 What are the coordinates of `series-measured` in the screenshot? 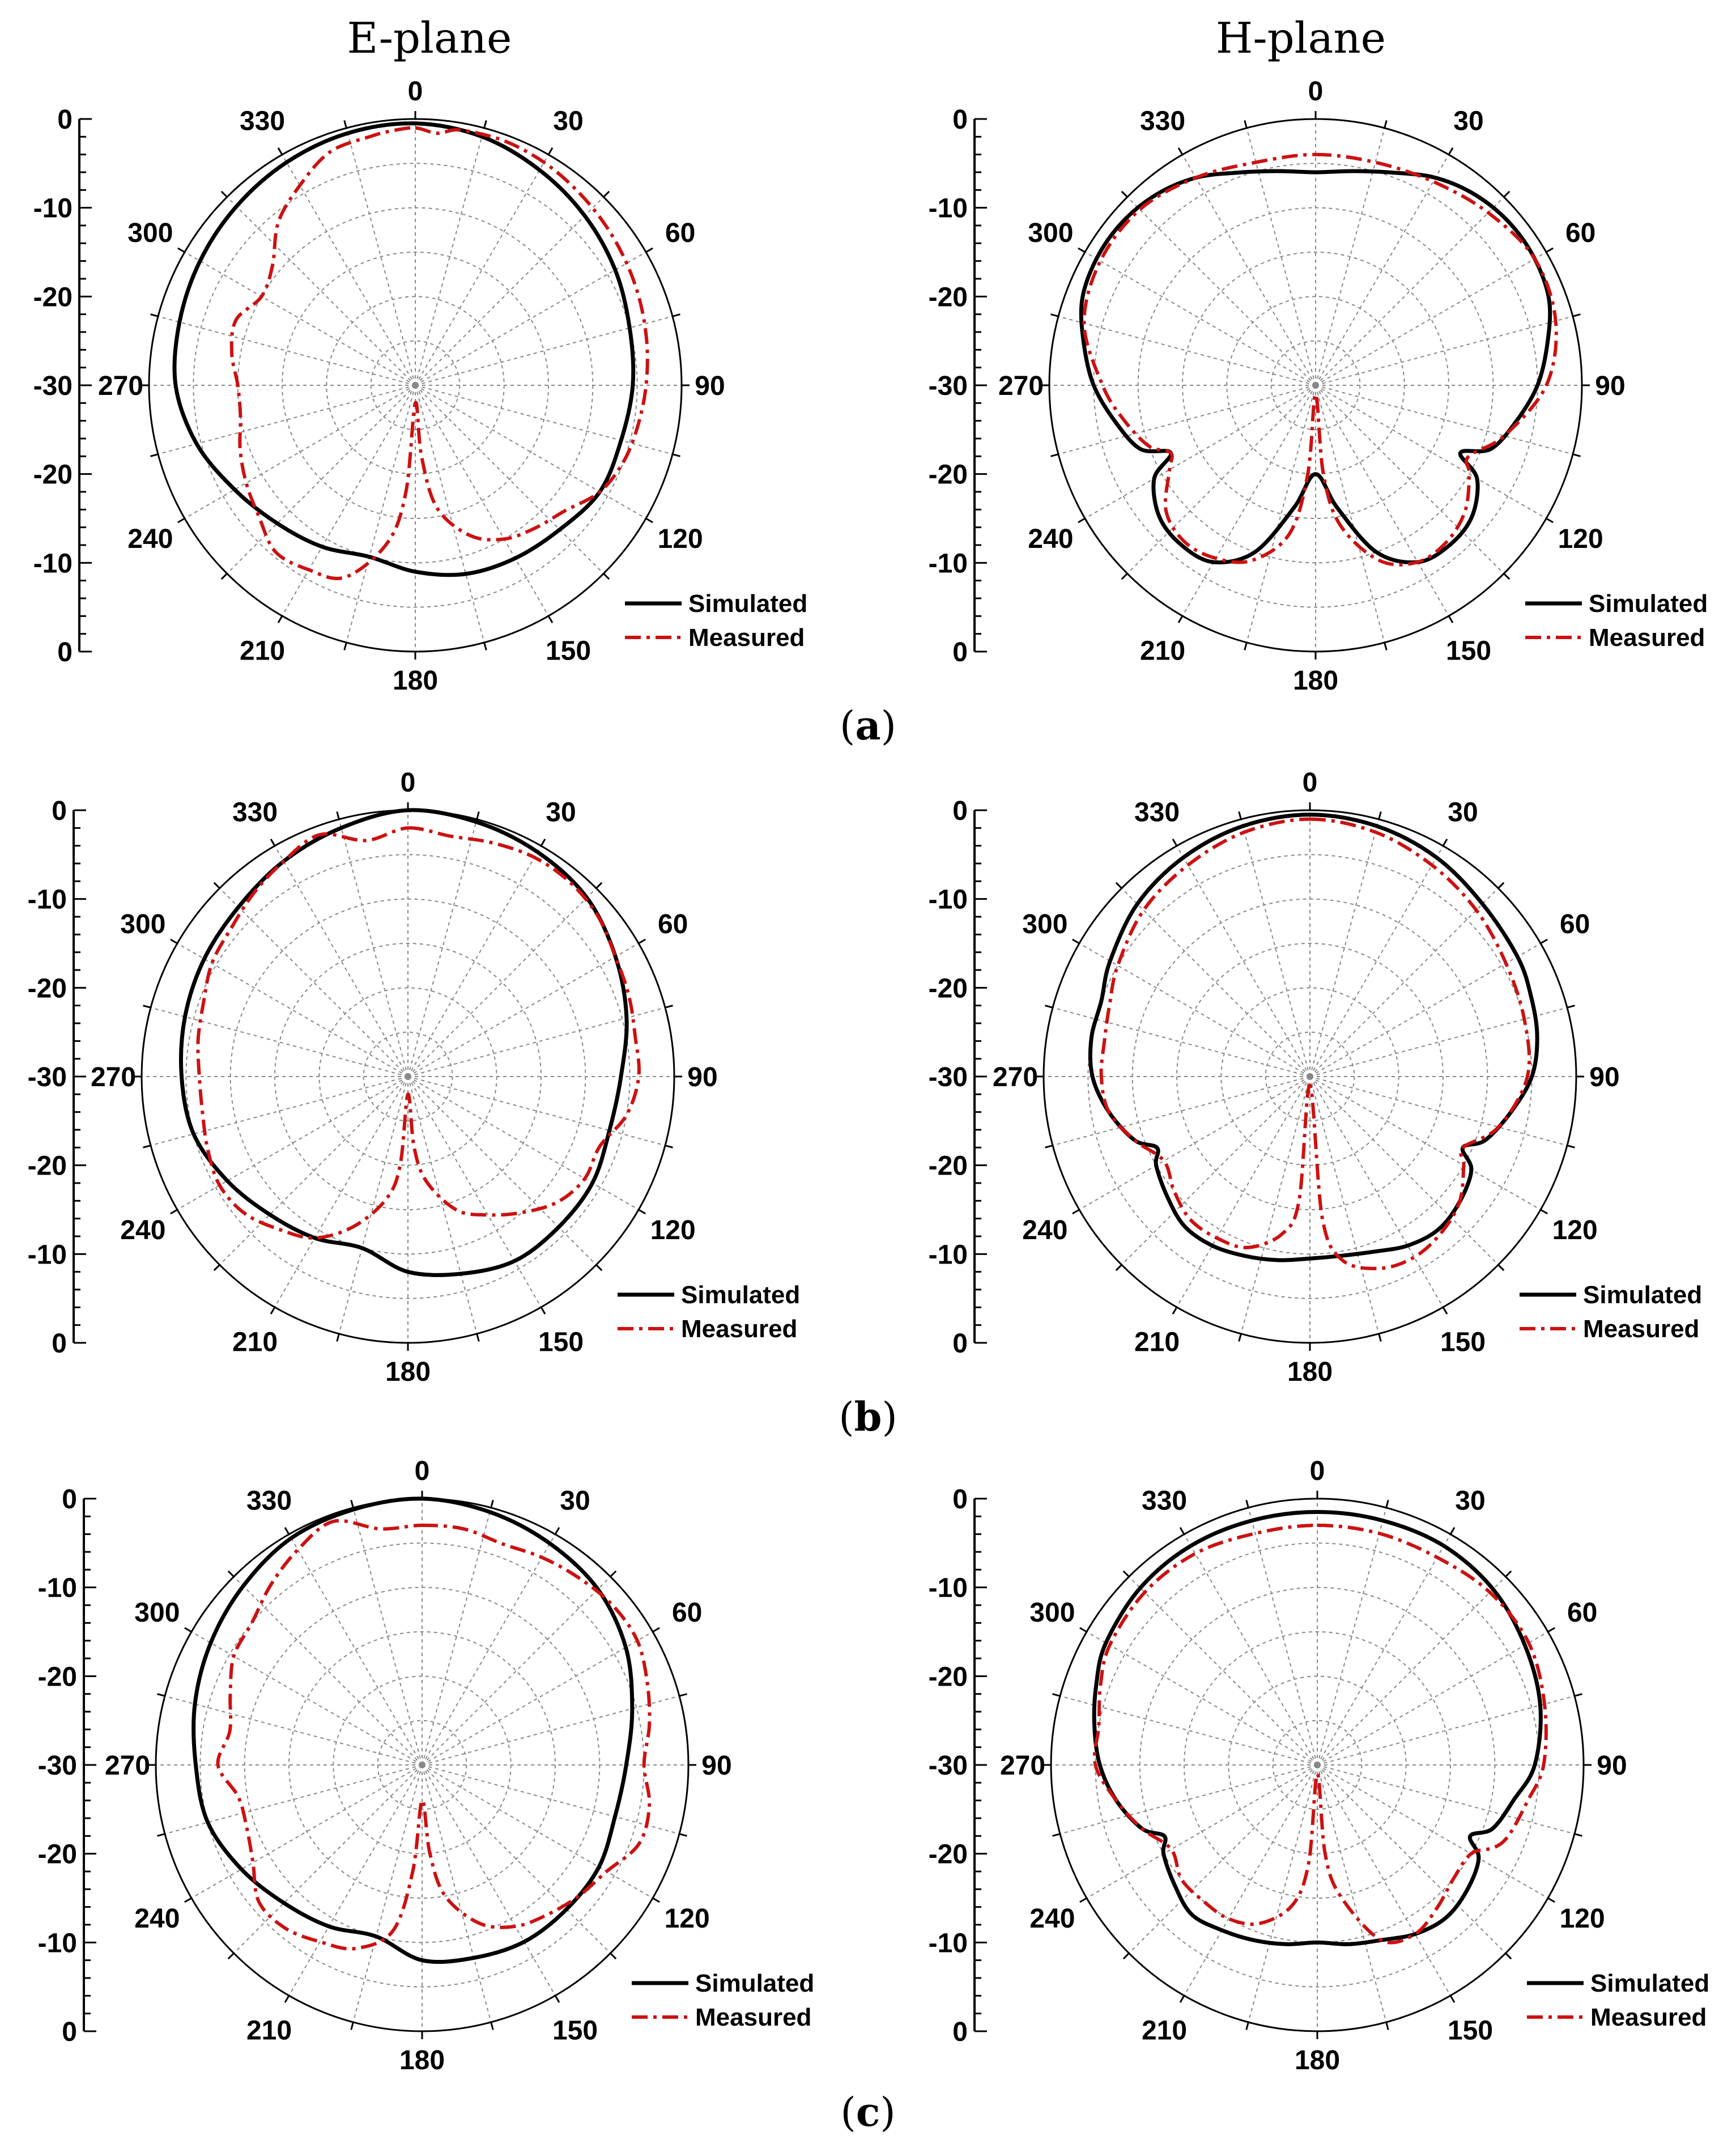 It's located at (439, 353).